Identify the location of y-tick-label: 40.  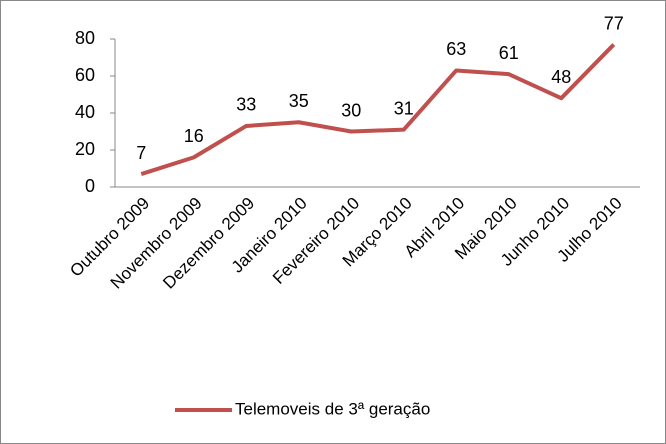
(85, 112).